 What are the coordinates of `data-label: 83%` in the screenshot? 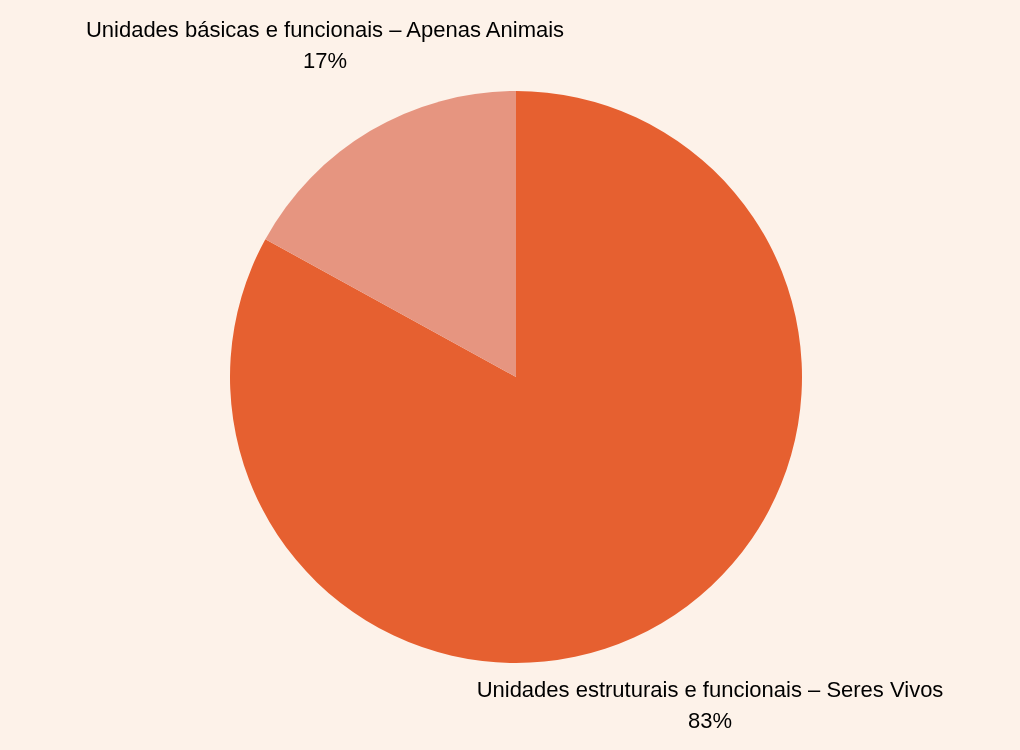 It's located at (710, 720).